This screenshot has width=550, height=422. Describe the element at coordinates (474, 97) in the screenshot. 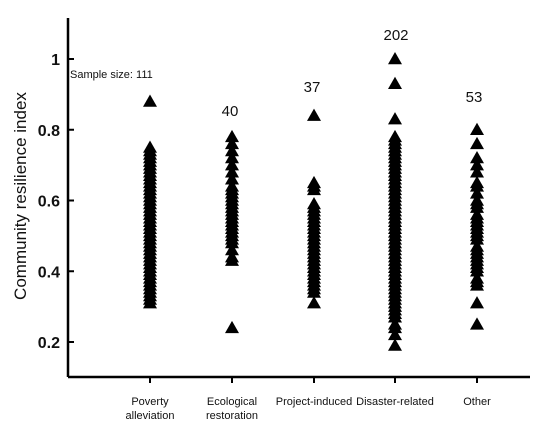

I see `sample-size-label: 53` at that location.